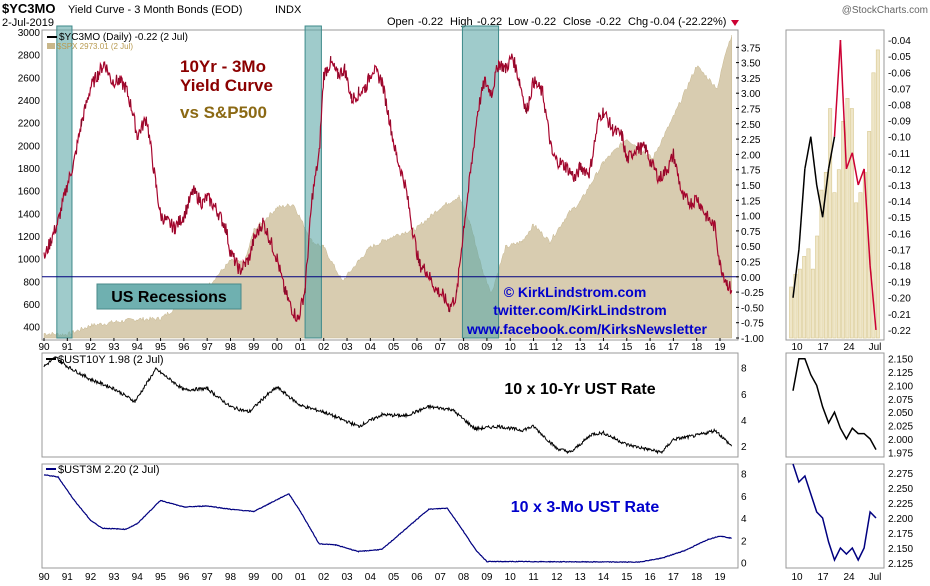  What do you see at coordinates (900, 360) in the screenshot?
I see `zoom-ust10y-tick-label: 2.150` at bounding box center [900, 360].